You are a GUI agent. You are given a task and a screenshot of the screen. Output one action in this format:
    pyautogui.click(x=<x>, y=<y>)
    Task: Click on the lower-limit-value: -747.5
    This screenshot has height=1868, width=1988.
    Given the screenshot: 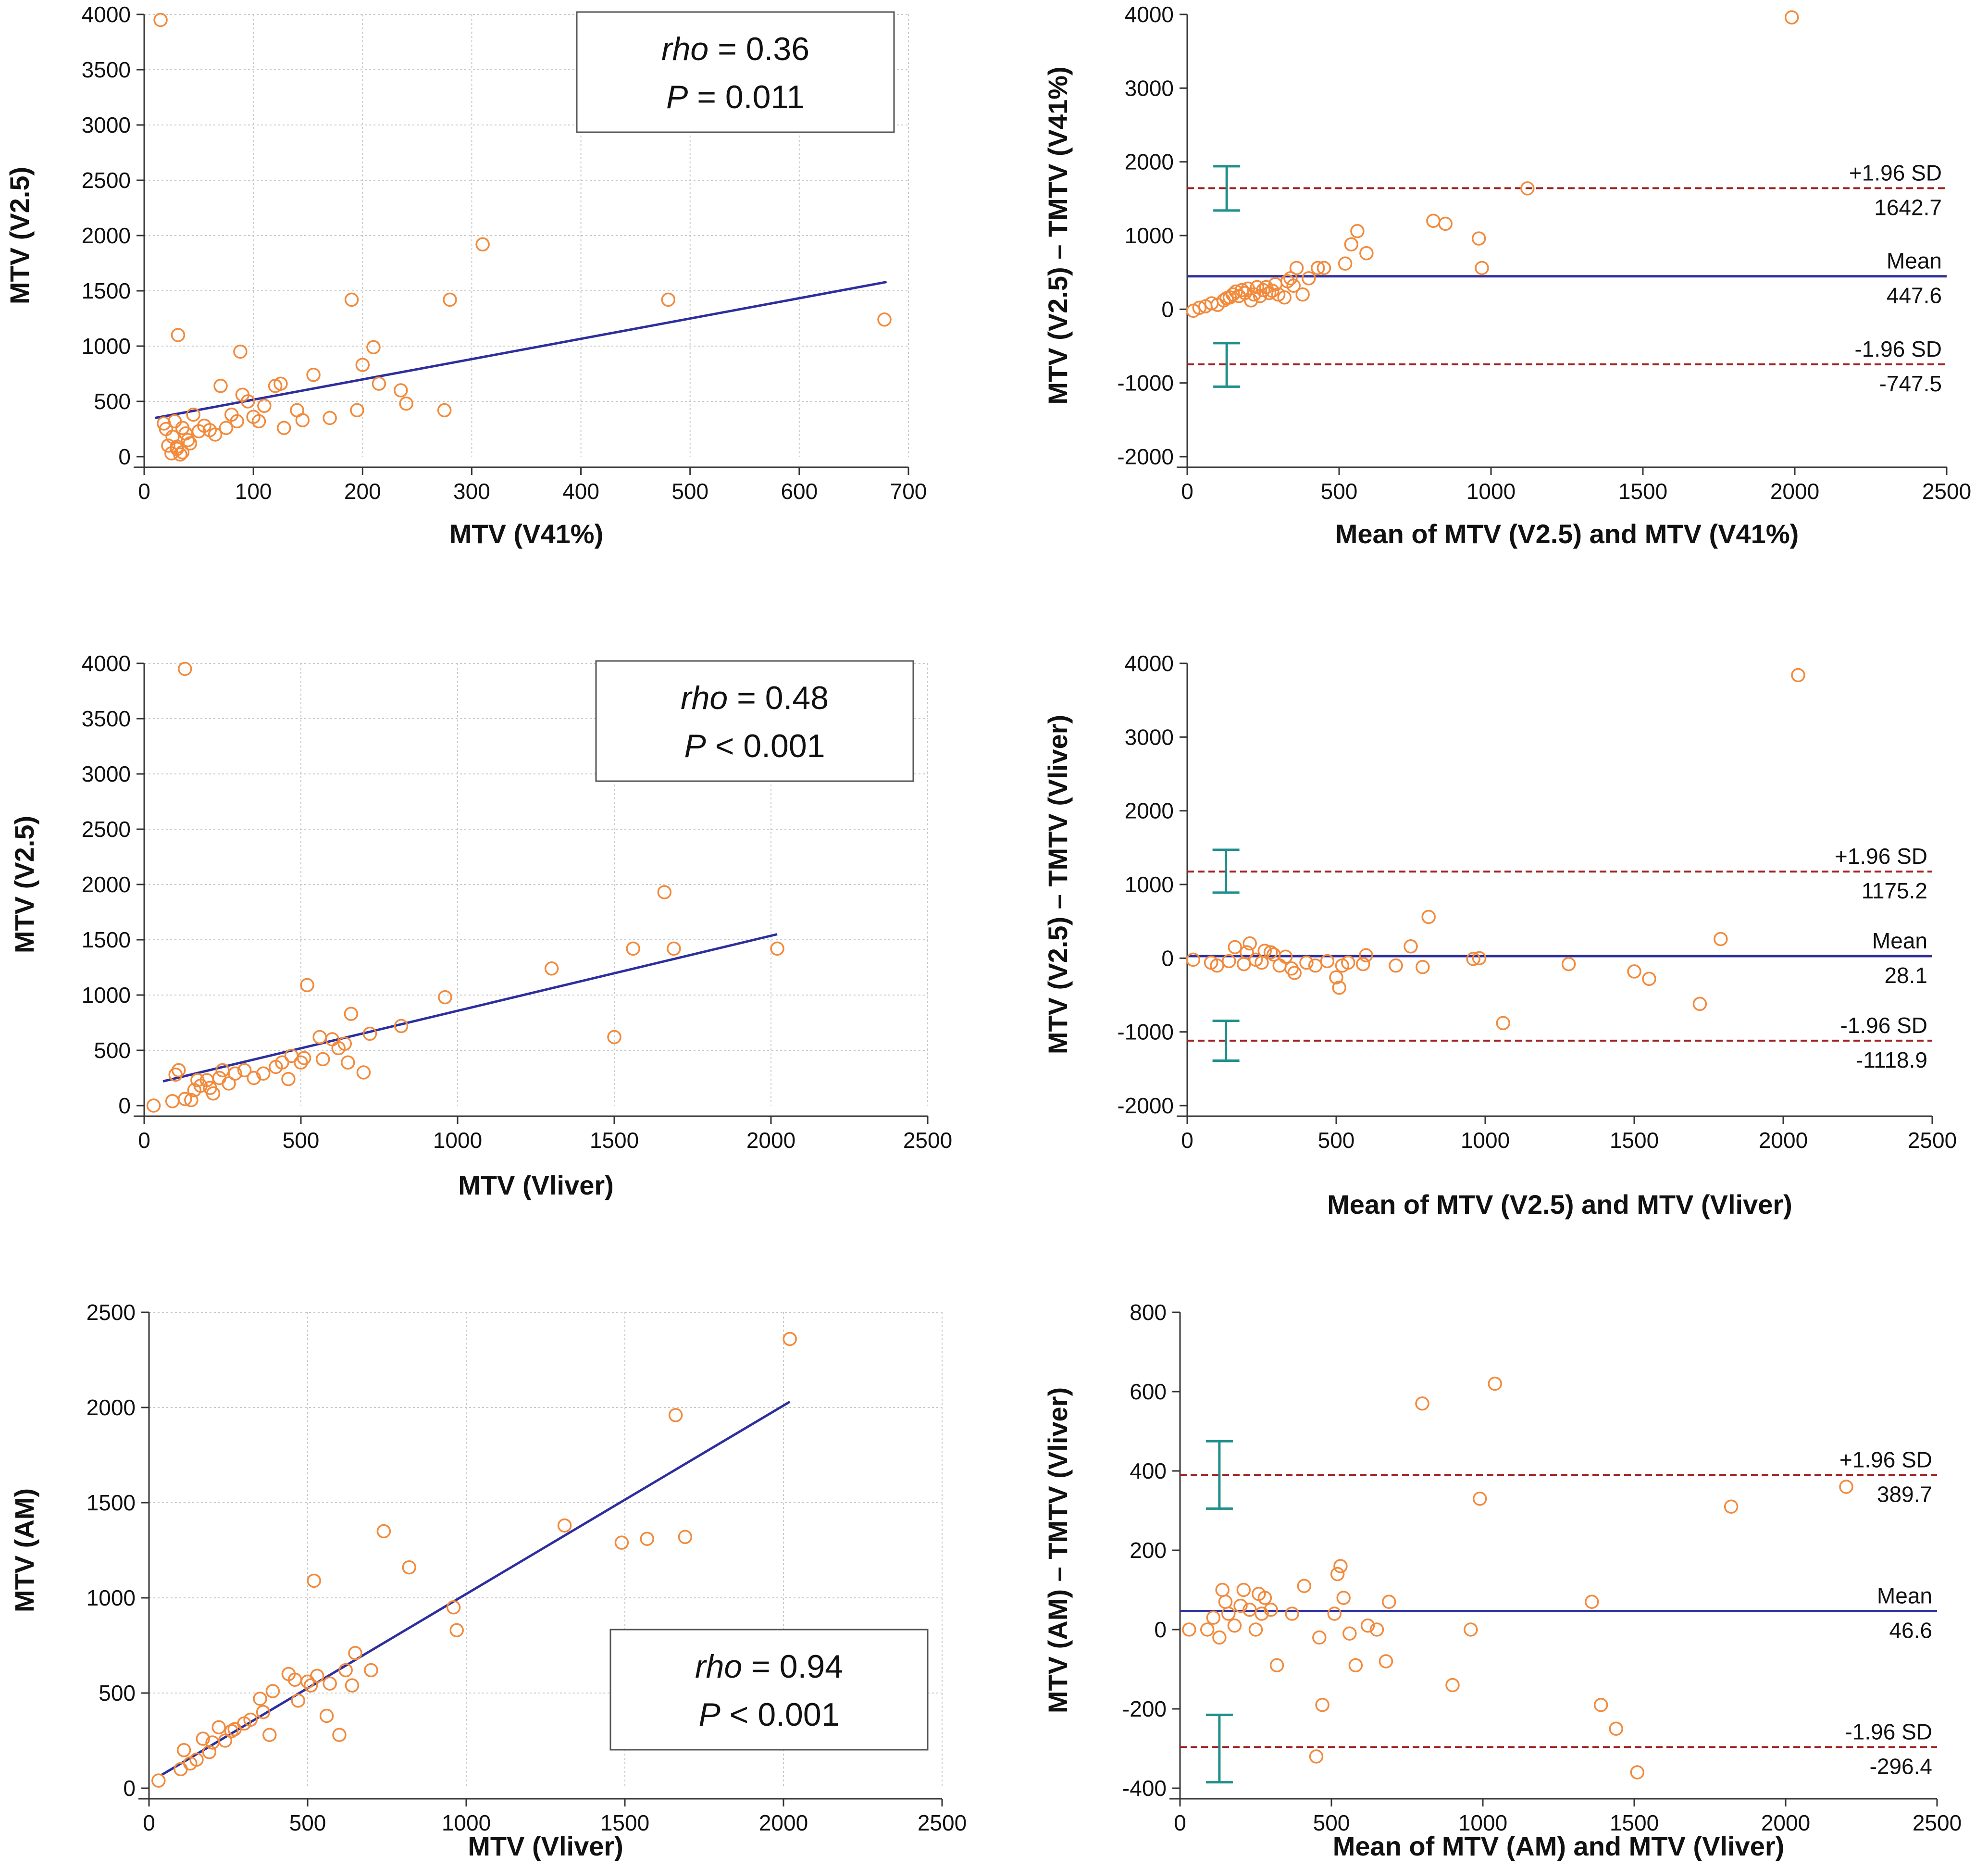 What is the action you would take?
    pyautogui.click(x=1911, y=383)
    